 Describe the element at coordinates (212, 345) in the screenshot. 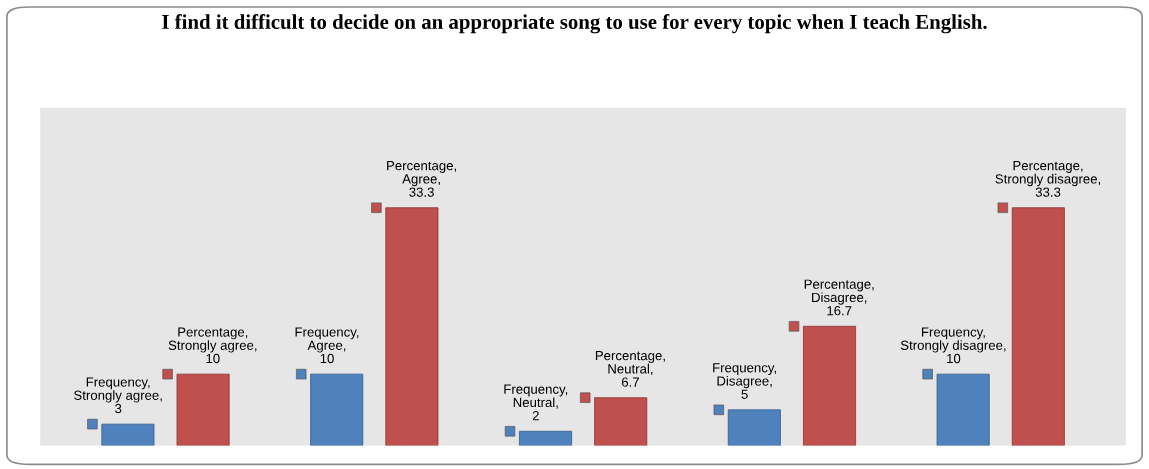

I see `data-label: Percentage, Strongly agree, 10` at that location.